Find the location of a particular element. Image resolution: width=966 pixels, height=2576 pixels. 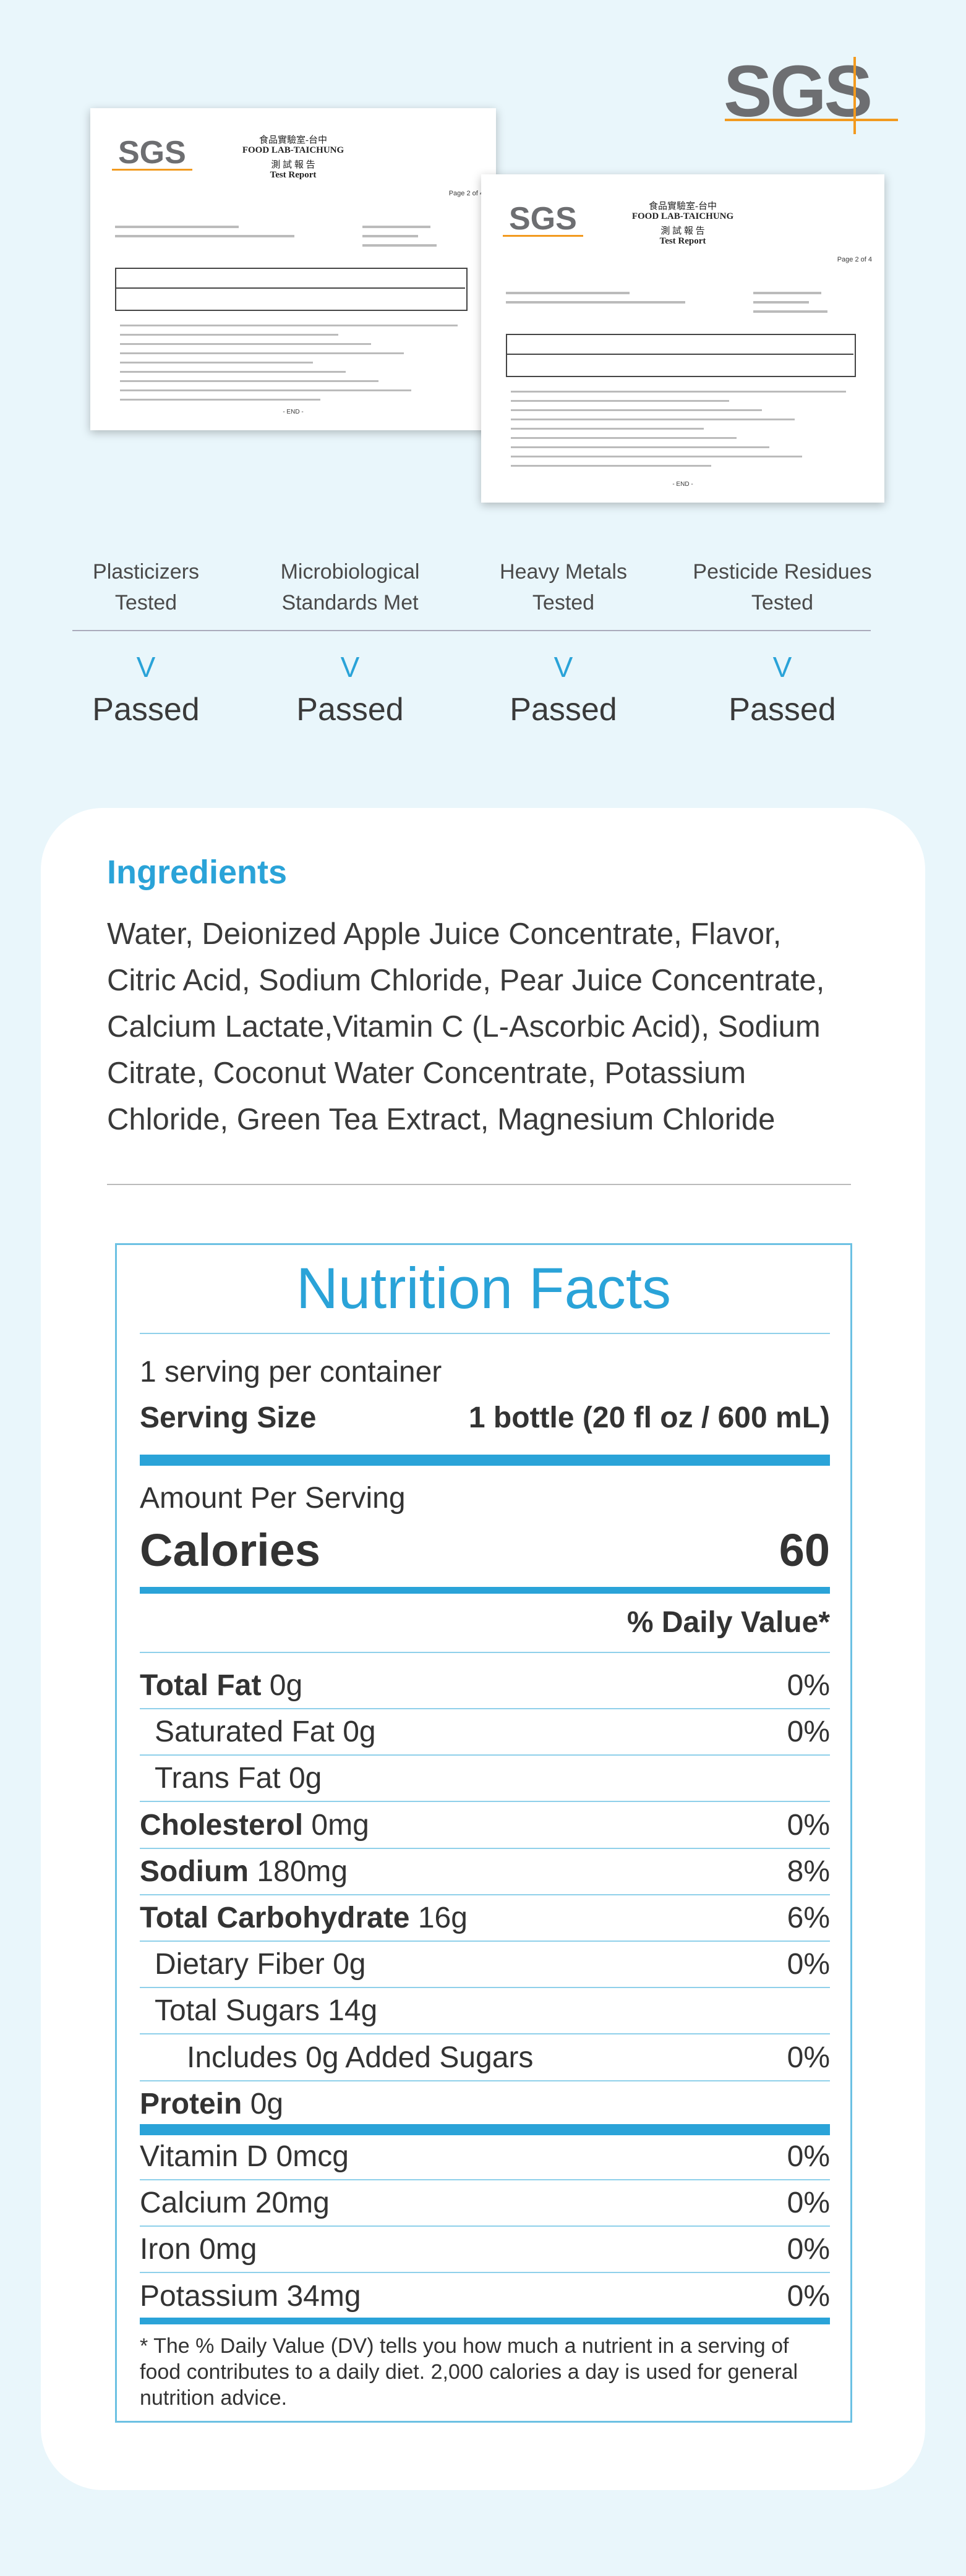

nutrient-amount: 14g is located at coordinates (353, 2011).